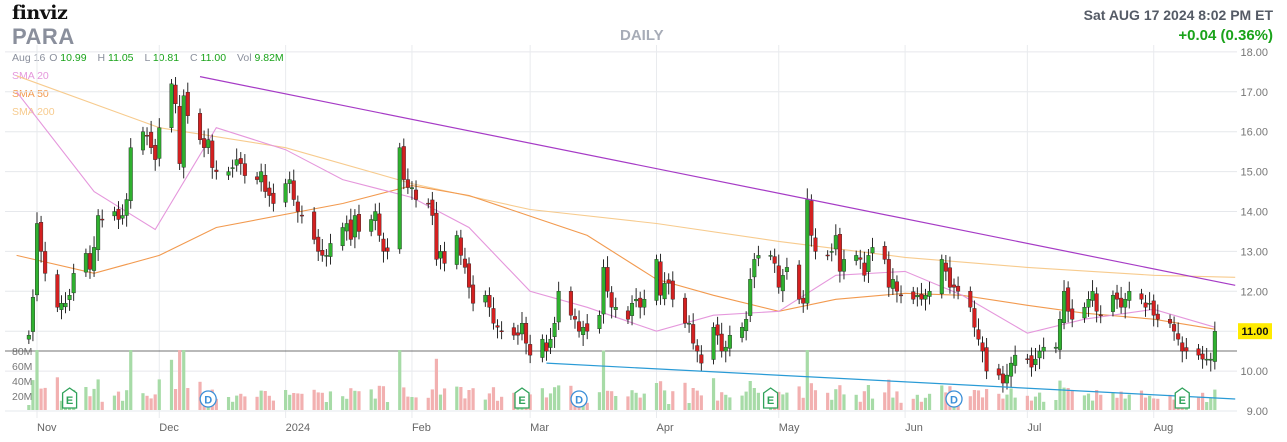 This screenshot has width=1287, height=442. What do you see at coordinates (169, 428) in the screenshot?
I see `time-tick-label: Dec` at bounding box center [169, 428].